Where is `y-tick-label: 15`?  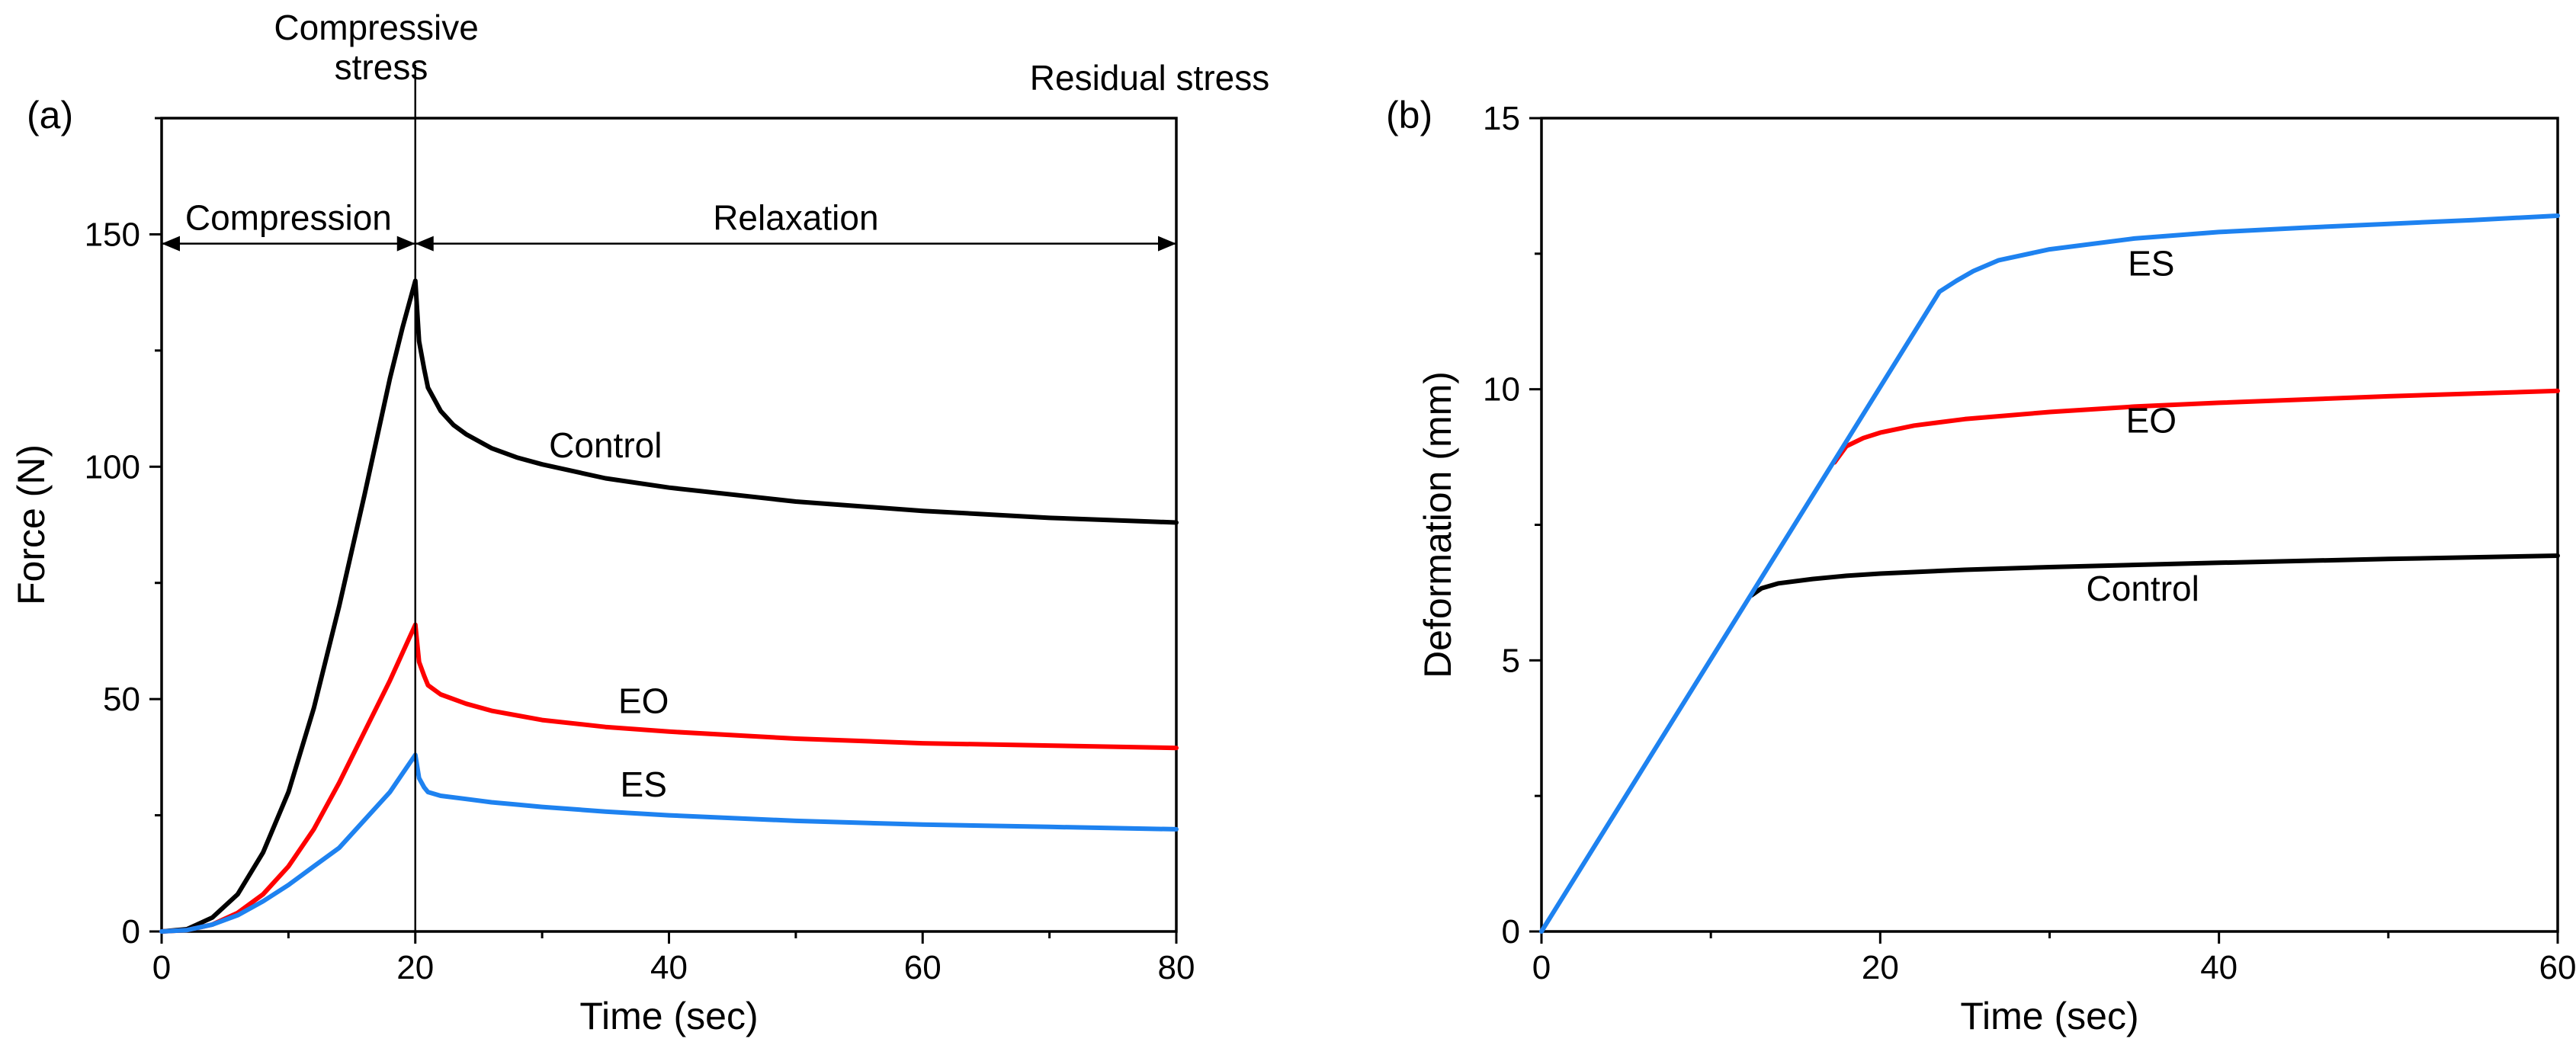 y-tick-label: 15 is located at coordinates (1501, 119).